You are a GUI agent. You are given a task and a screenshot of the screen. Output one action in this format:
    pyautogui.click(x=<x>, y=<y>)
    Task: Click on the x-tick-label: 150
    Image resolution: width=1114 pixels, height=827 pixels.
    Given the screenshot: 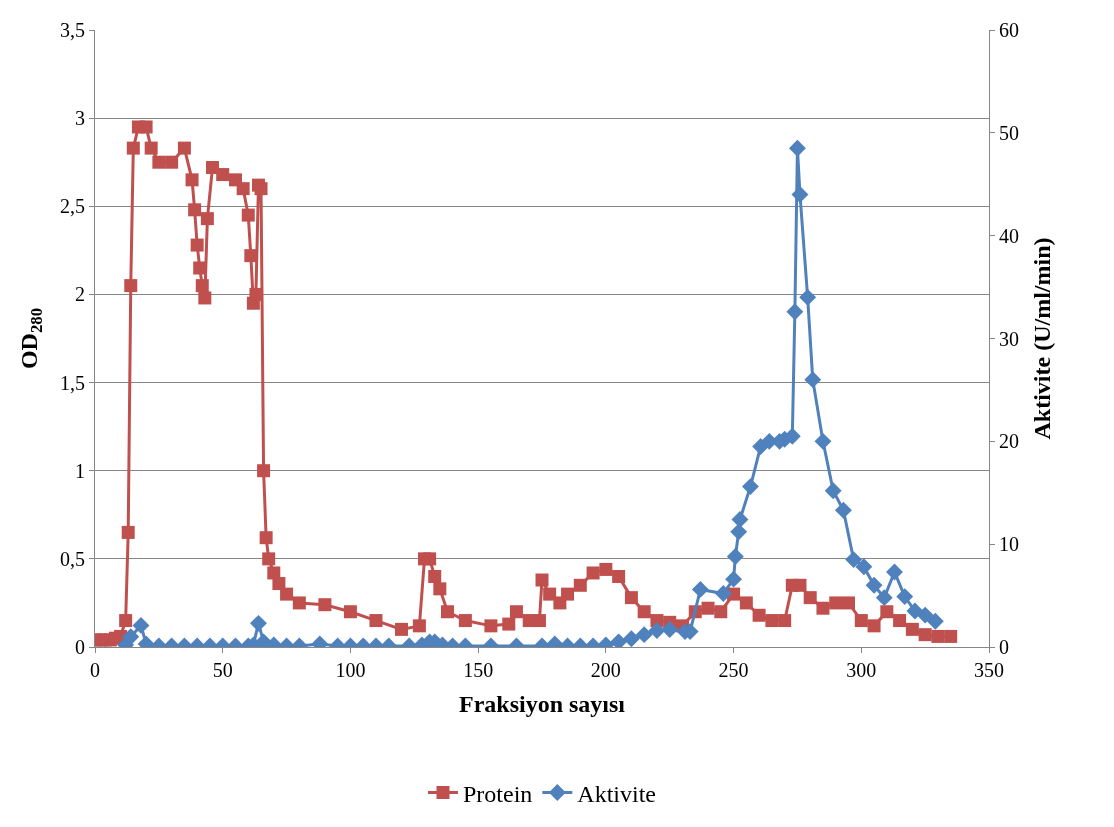 What is the action you would take?
    pyautogui.click(x=478, y=670)
    